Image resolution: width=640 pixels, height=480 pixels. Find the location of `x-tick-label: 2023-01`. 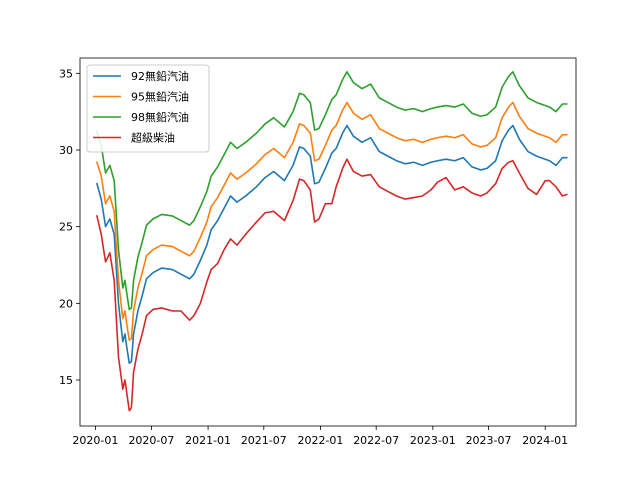

x-tick-label: 2023-01 is located at coordinates (433, 440).